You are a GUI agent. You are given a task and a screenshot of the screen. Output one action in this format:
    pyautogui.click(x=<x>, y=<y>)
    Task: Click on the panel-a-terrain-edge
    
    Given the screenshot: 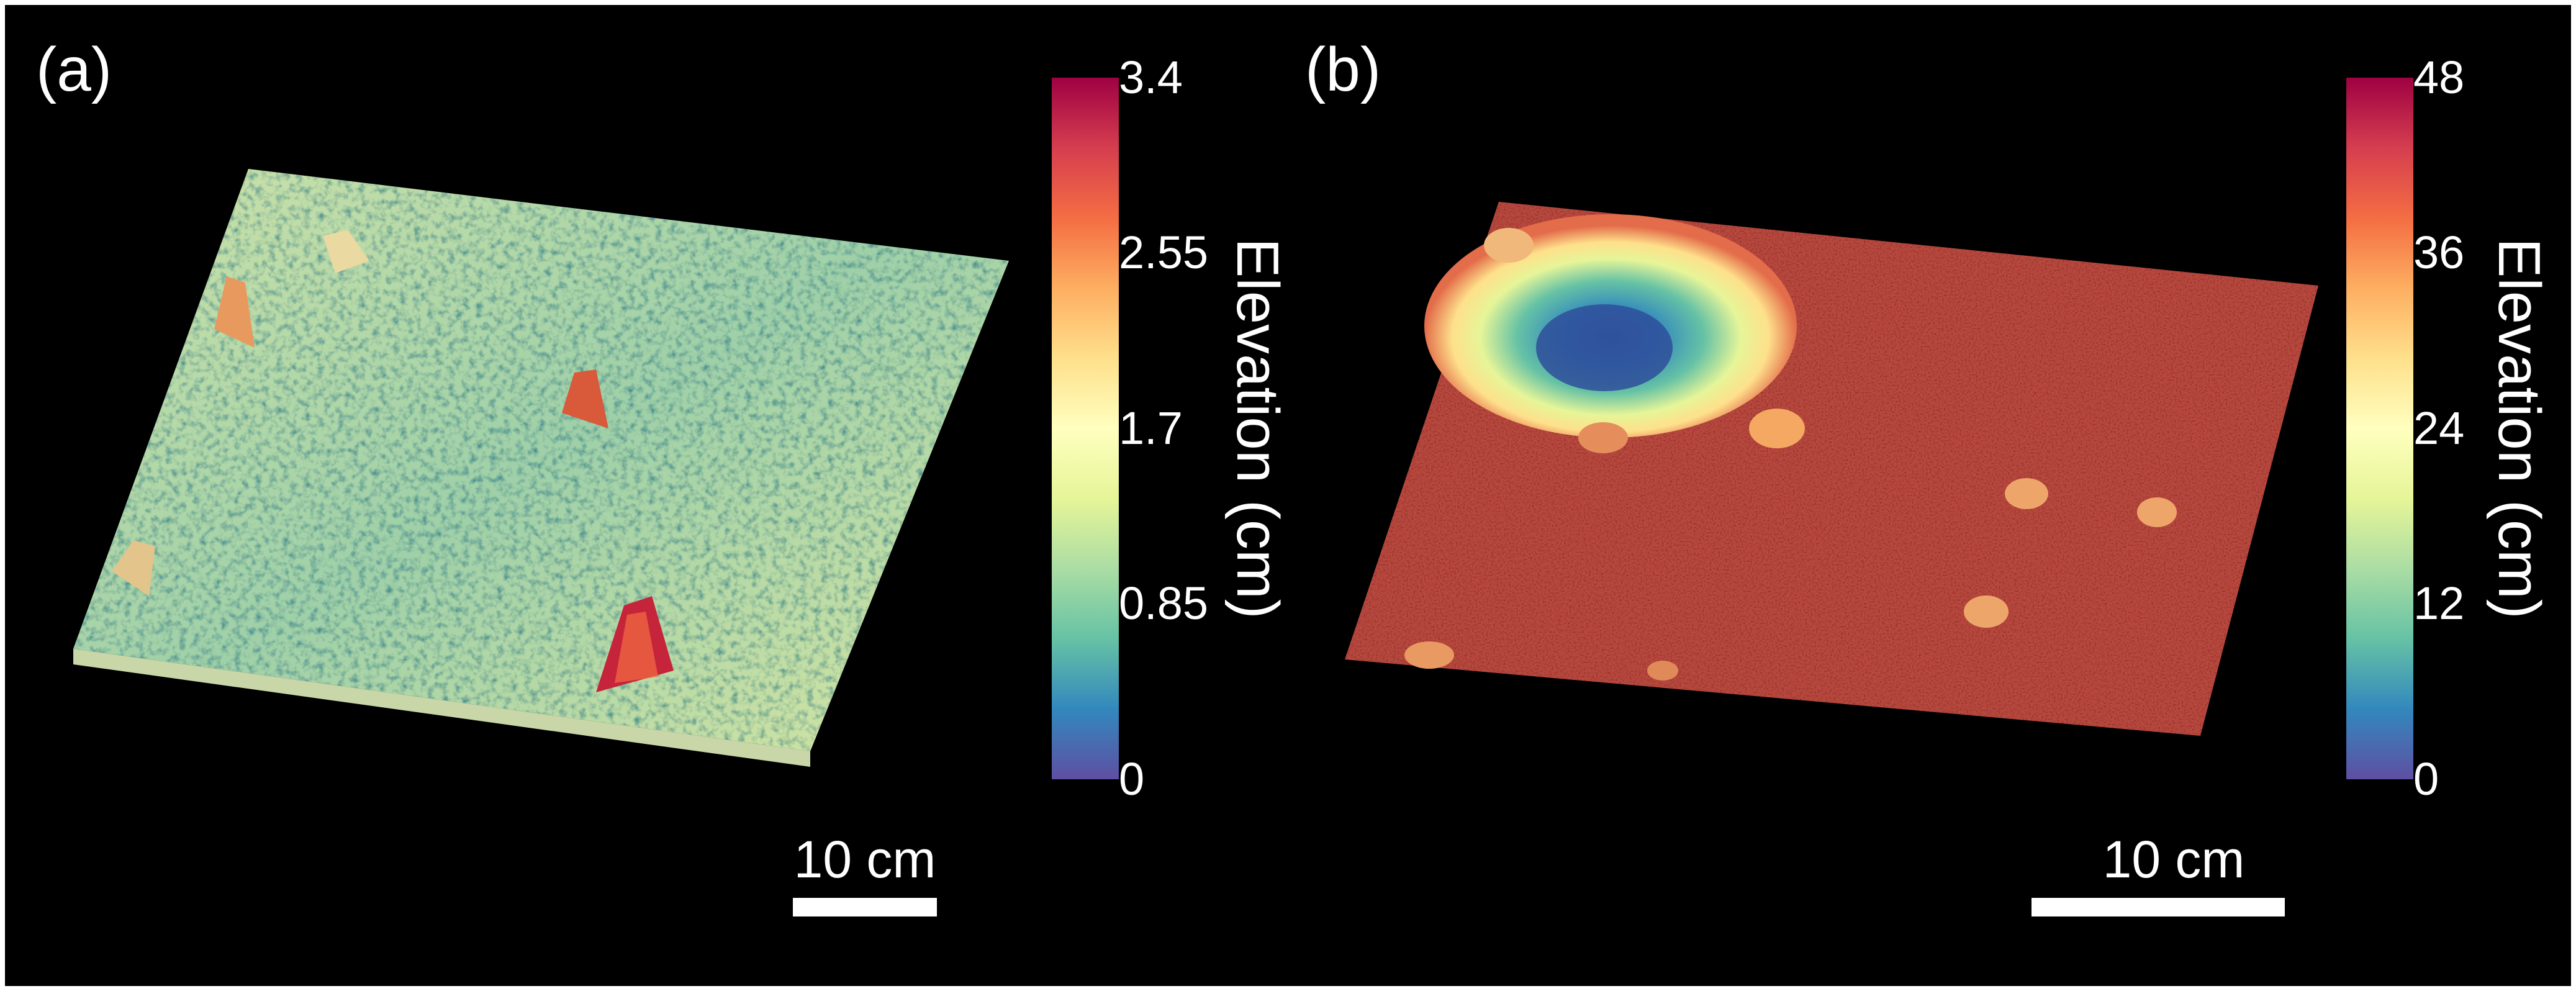 What is the action you would take?
    pyautogui.click(x=441, y=708)
    